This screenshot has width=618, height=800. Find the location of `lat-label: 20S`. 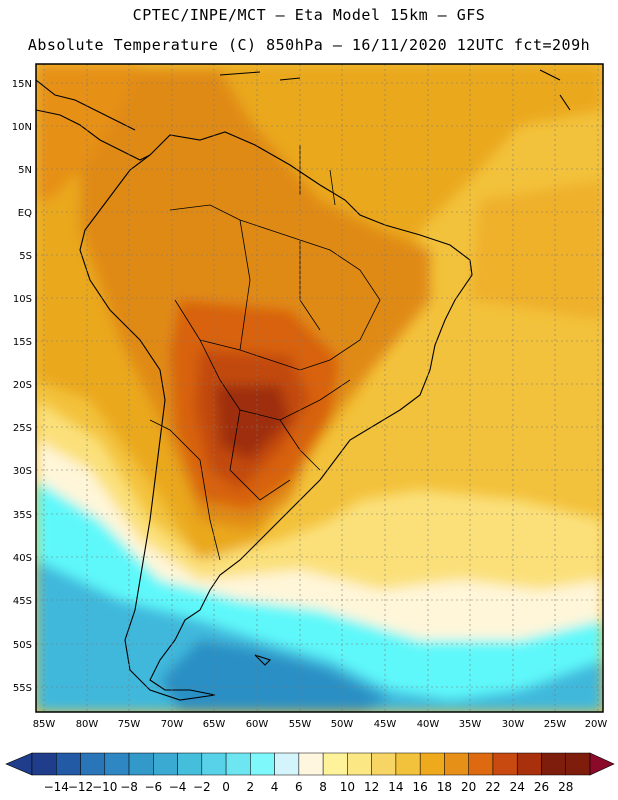

lat-label: 20S is located at coordinates (22, 385).